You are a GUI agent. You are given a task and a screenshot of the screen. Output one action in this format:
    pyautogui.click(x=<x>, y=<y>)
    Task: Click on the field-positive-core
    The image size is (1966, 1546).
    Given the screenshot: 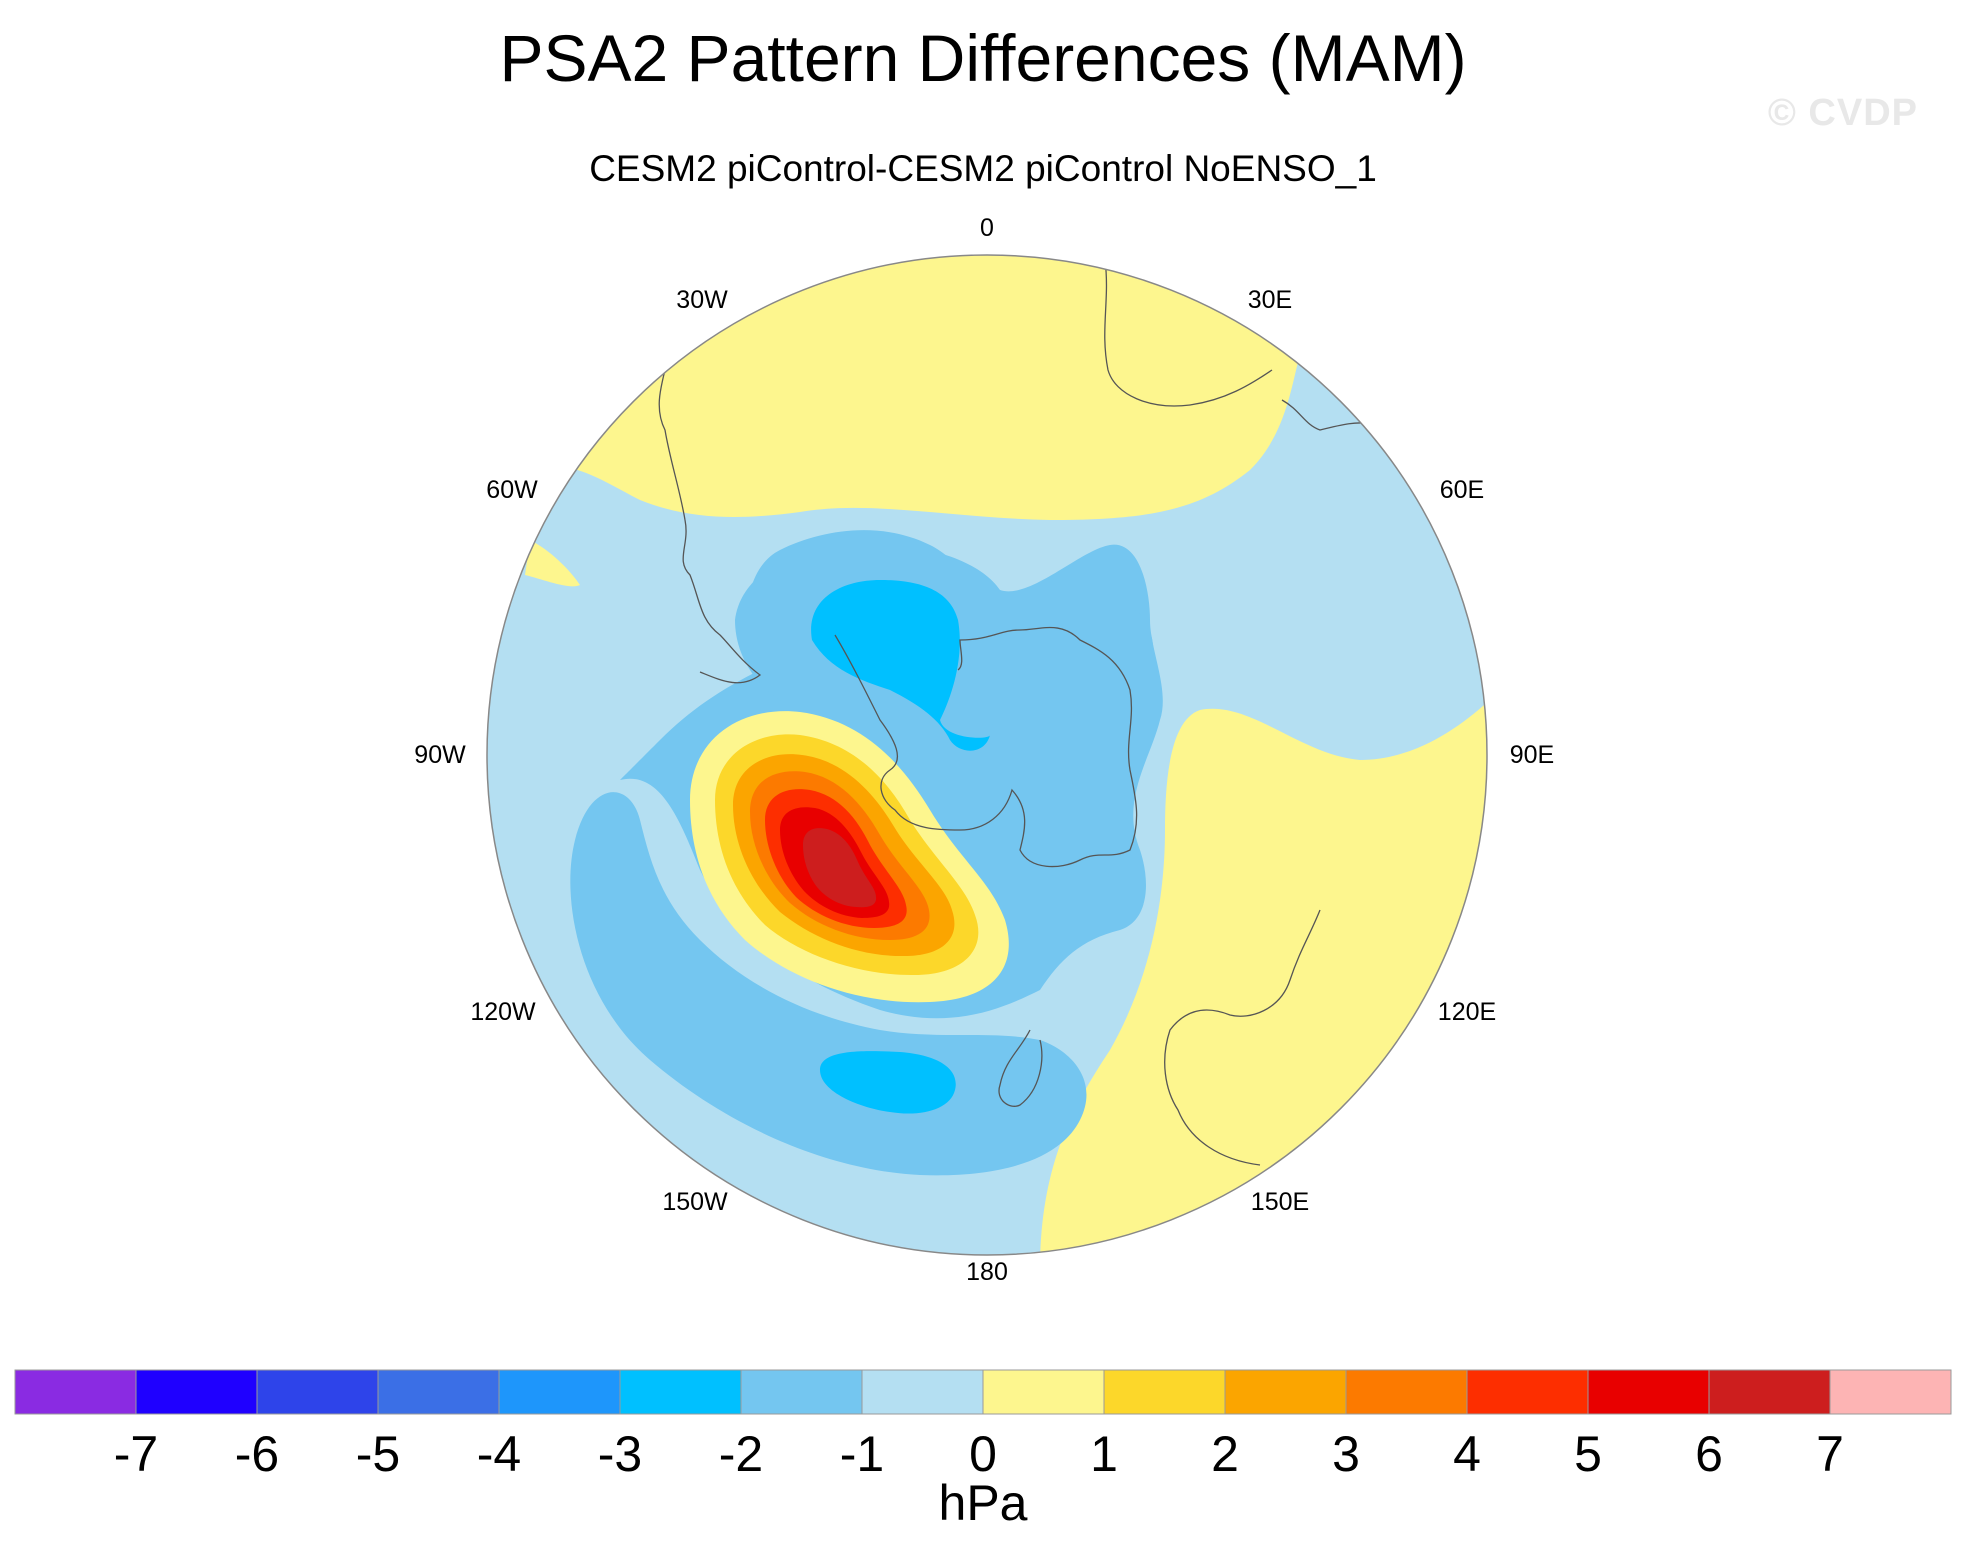 What is the action you would take?
    pyautogui.click(x=849, y=857)
    